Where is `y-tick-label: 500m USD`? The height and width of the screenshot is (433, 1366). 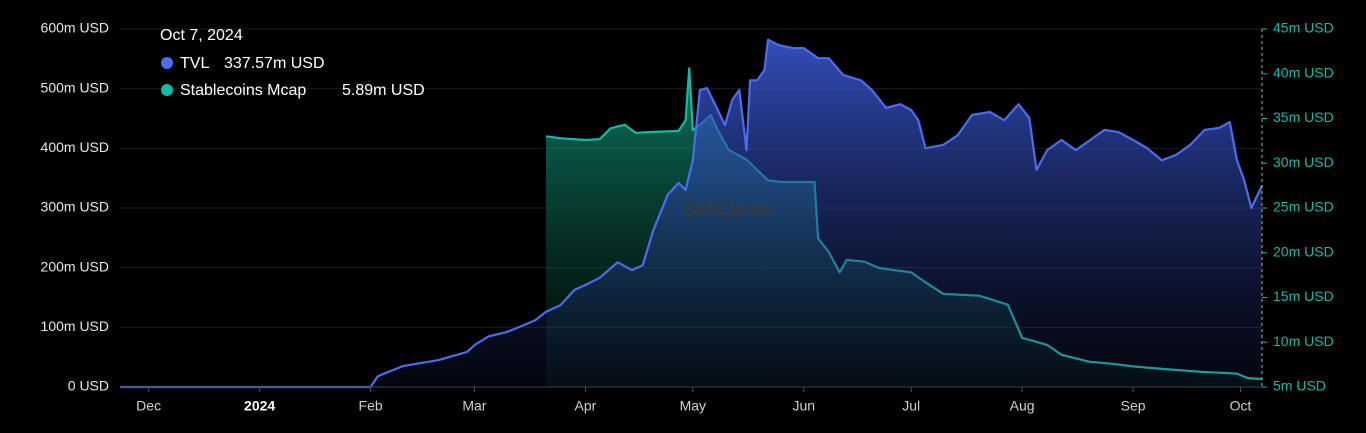
y-tick-label: 500m USD is located at coordinates (75, 87).